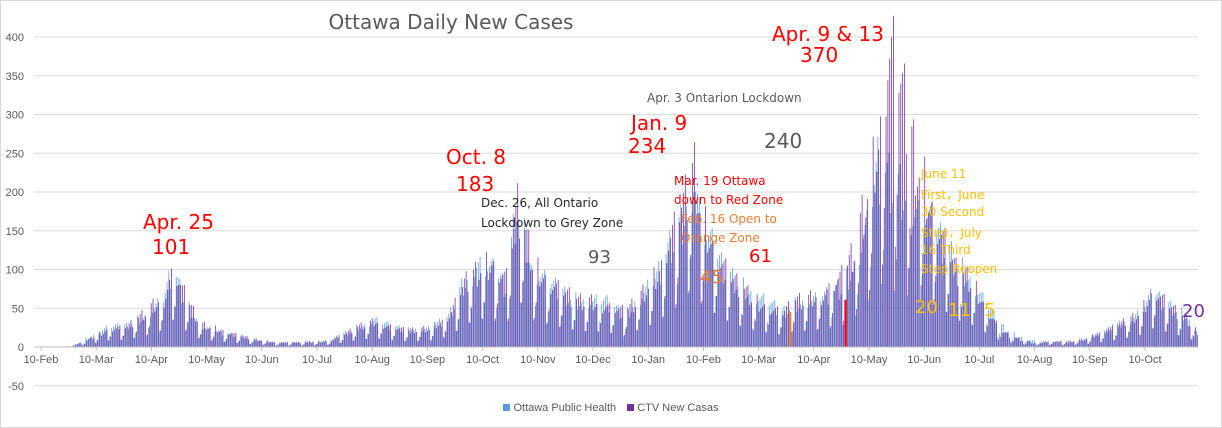  I want to click on y-tick-label: 250, so click(15, 154).